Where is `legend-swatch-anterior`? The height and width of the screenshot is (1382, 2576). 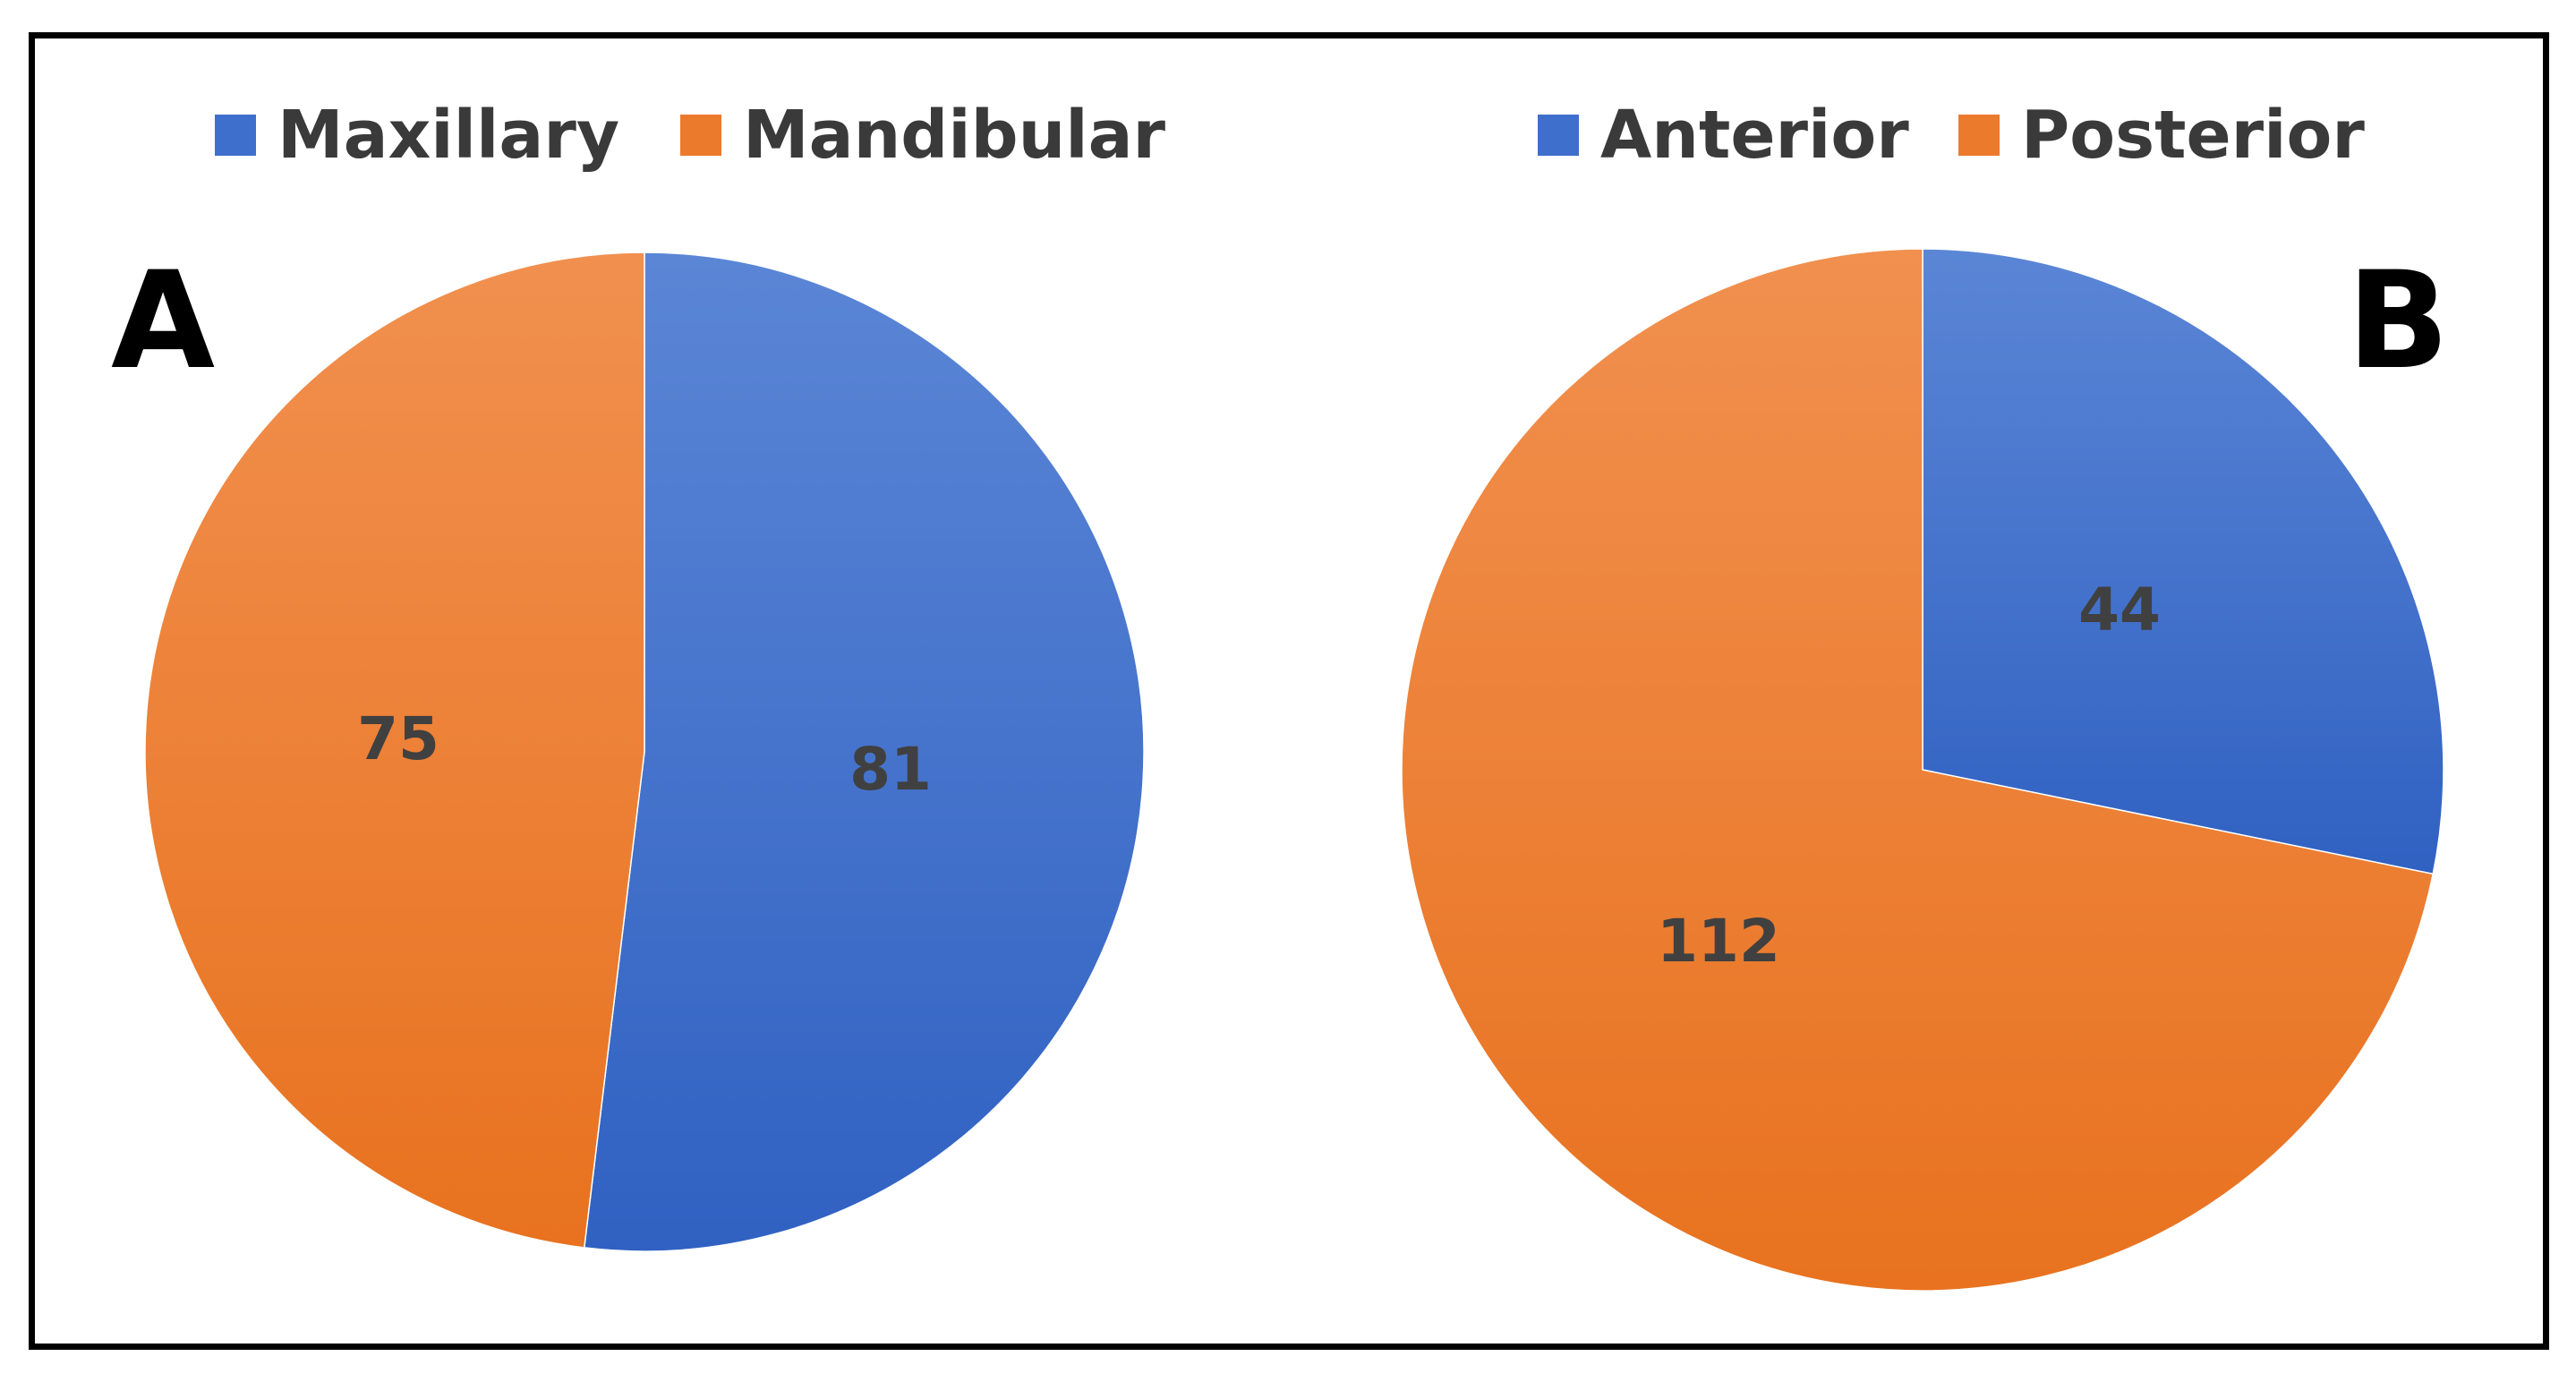 legend-swatch-anterior is located at coordinates (1558, 135).